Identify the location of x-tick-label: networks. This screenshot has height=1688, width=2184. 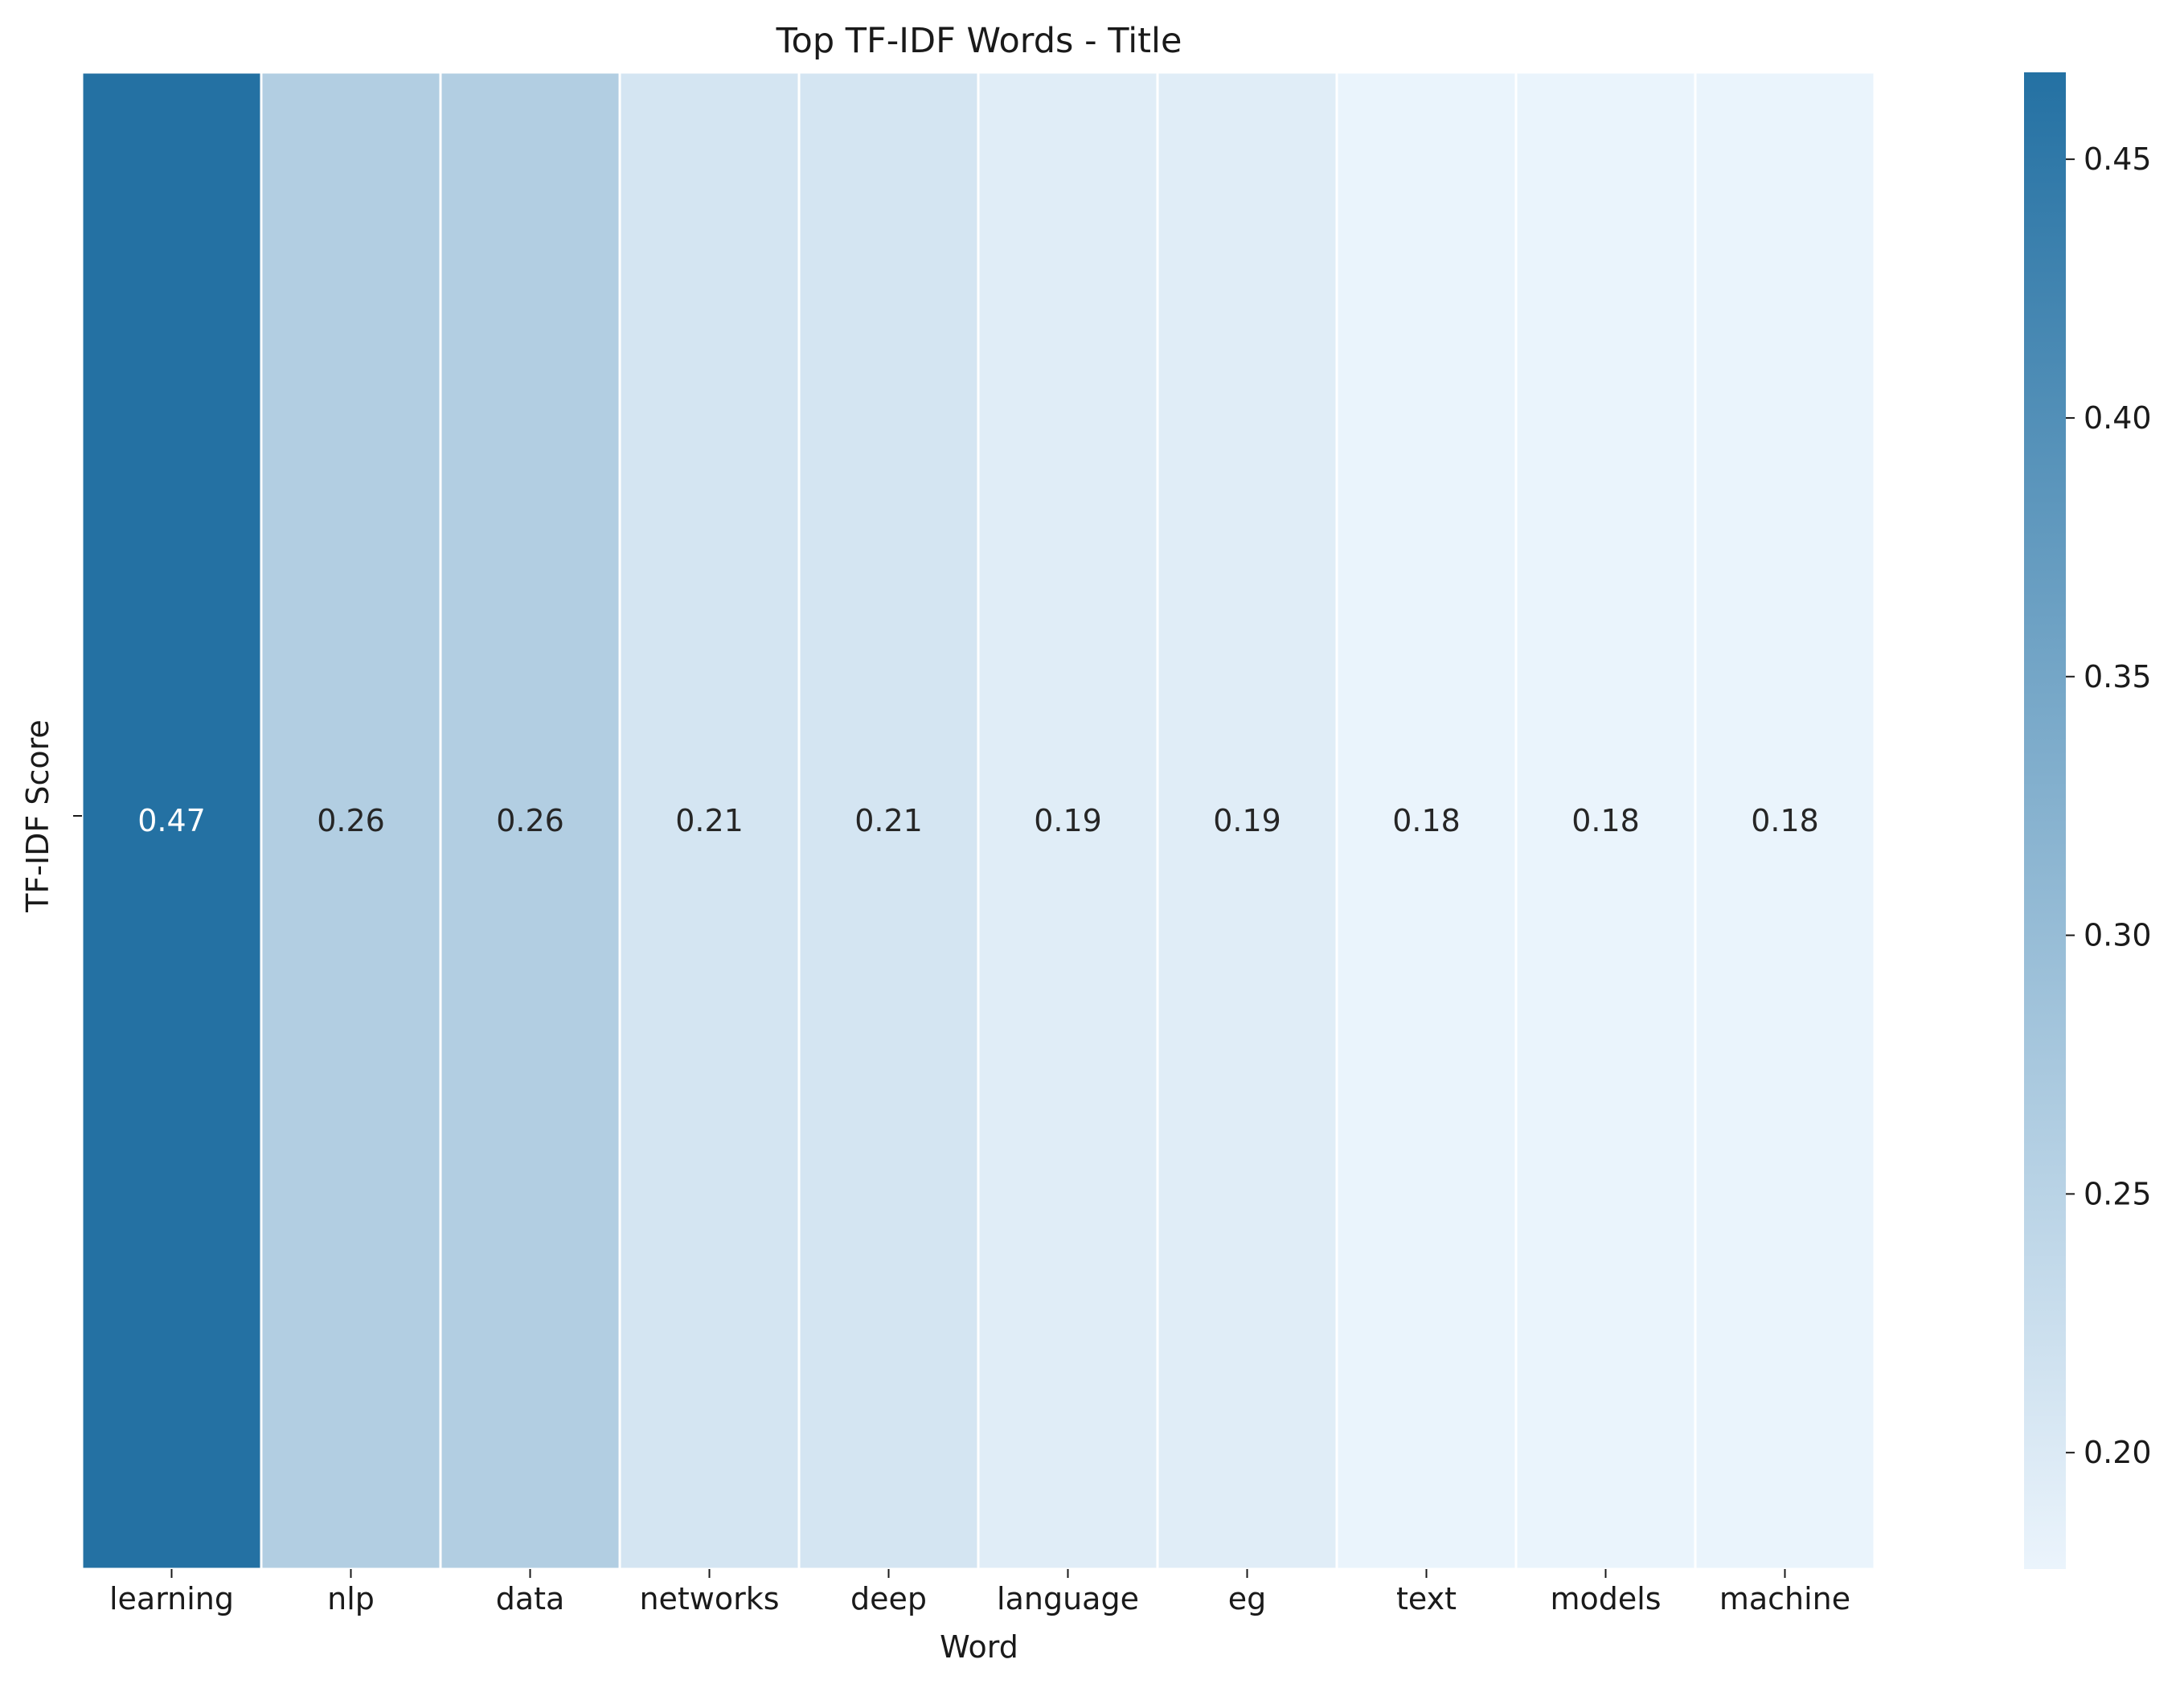
(709, 1599).